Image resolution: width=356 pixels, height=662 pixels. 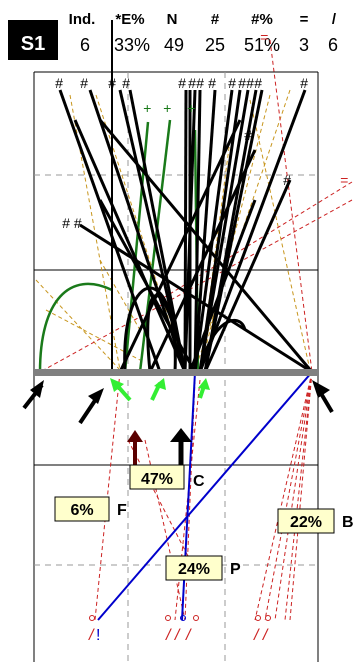 What do you see at coordinates (333, 45) in the screenshot?
I see `stat-value-slash: 6` at bounding box center [333, 45].